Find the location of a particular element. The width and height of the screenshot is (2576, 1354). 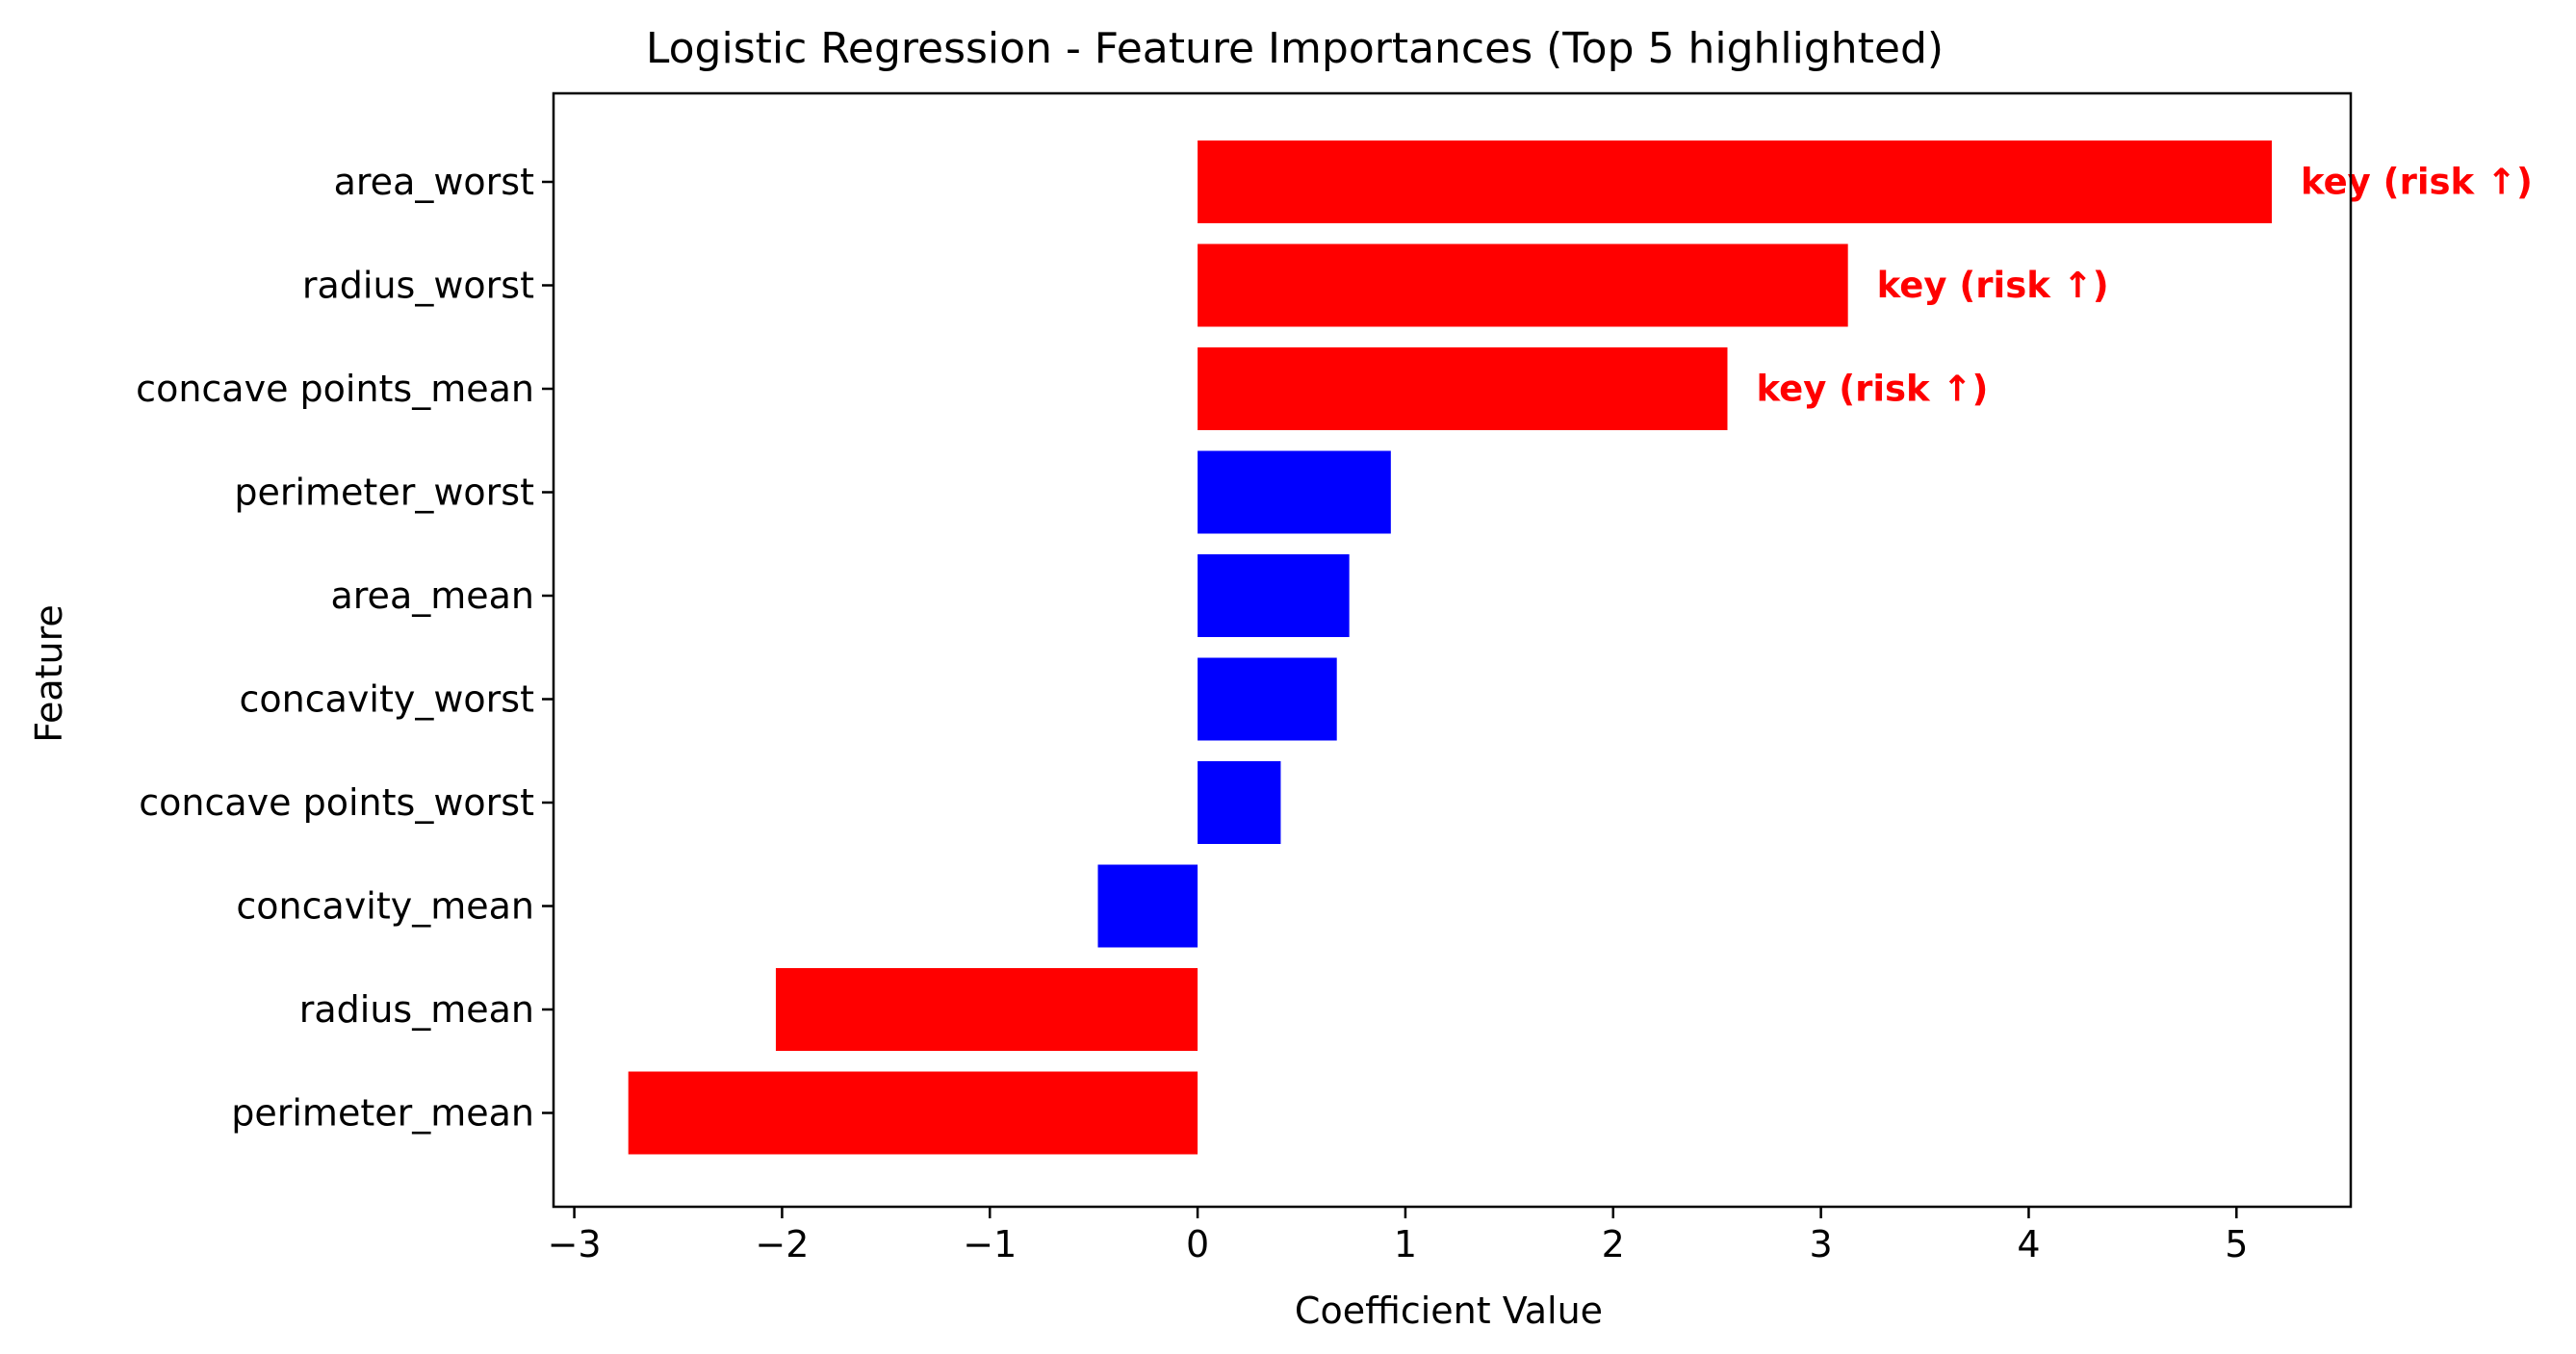

y-tick-label: area_mean is located at coordinates (432, 596).